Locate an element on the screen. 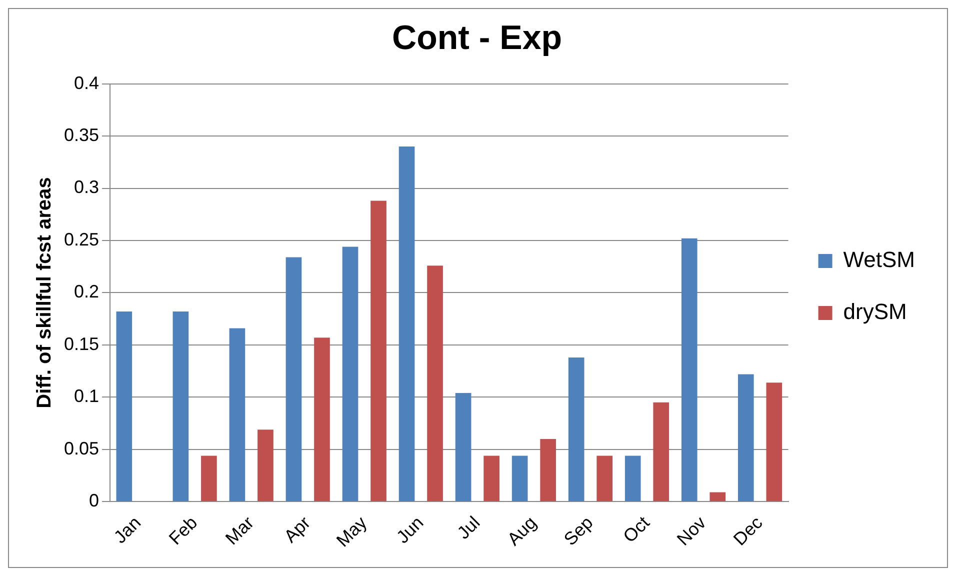 The width and height of the screenshot is (957, 578). y-tick-label: 0.15 is located at coordinates (82, 344).